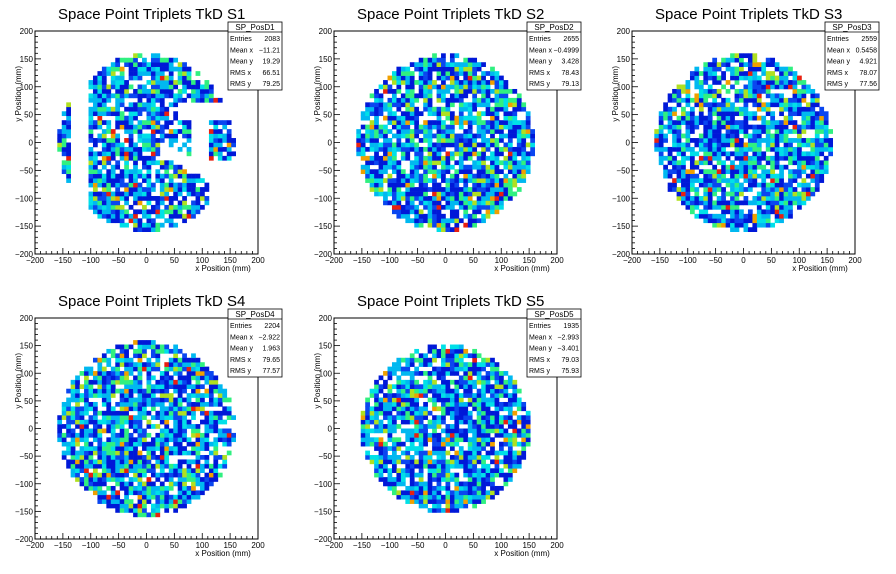 The width and height of the screenshot is (896, 574). What do you see at coordinates (24, 511) in the screenshot?
I see `y-tick-label: −150` at bounding box center [24, 511].